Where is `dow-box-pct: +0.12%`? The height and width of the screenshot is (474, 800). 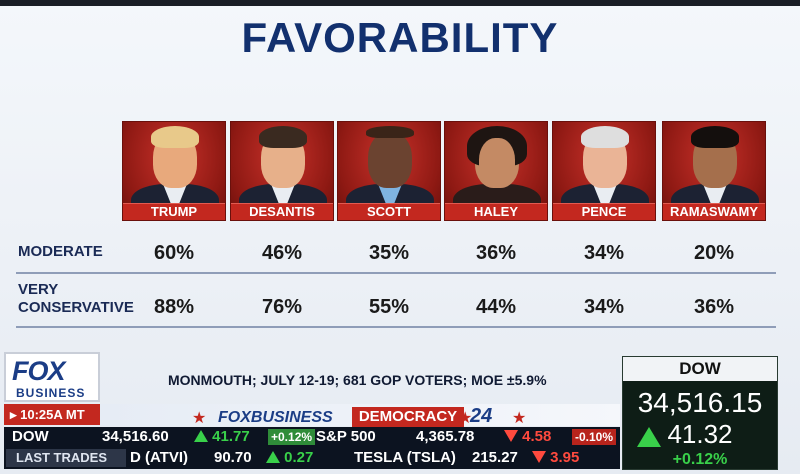 dow-box-pct: +0.12% is located at coordinates (700, 459).